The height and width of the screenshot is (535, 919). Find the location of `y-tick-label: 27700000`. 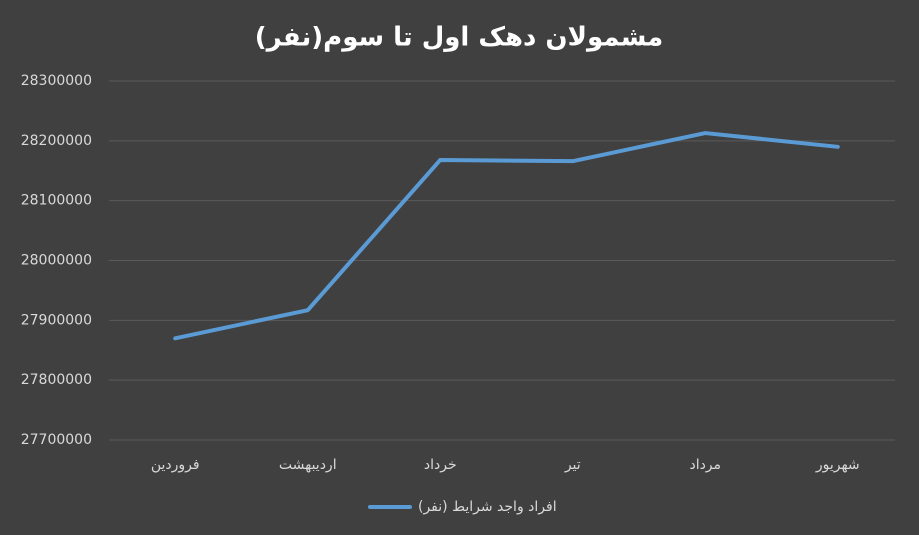

y-tick-label: 27700000 is located at coordinates (56, 440).